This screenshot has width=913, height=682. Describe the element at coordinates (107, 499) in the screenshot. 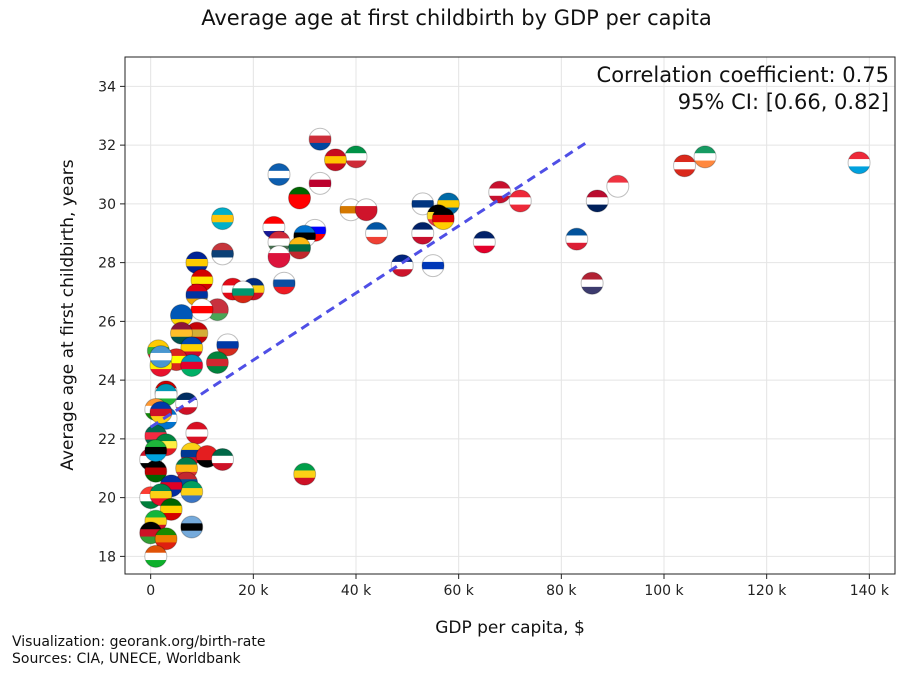

I see `y-tick-label: 20` at that location.